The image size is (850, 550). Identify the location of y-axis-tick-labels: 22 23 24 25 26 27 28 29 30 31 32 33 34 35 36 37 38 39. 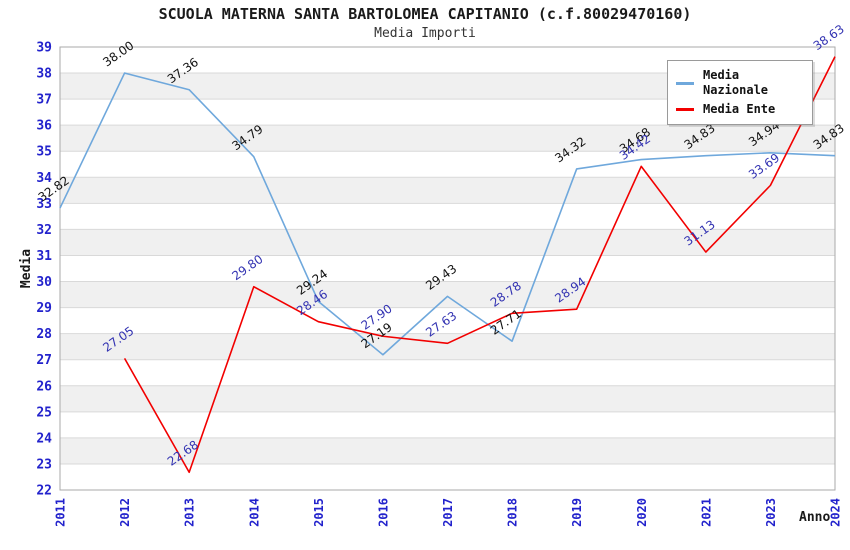
(44, 270).